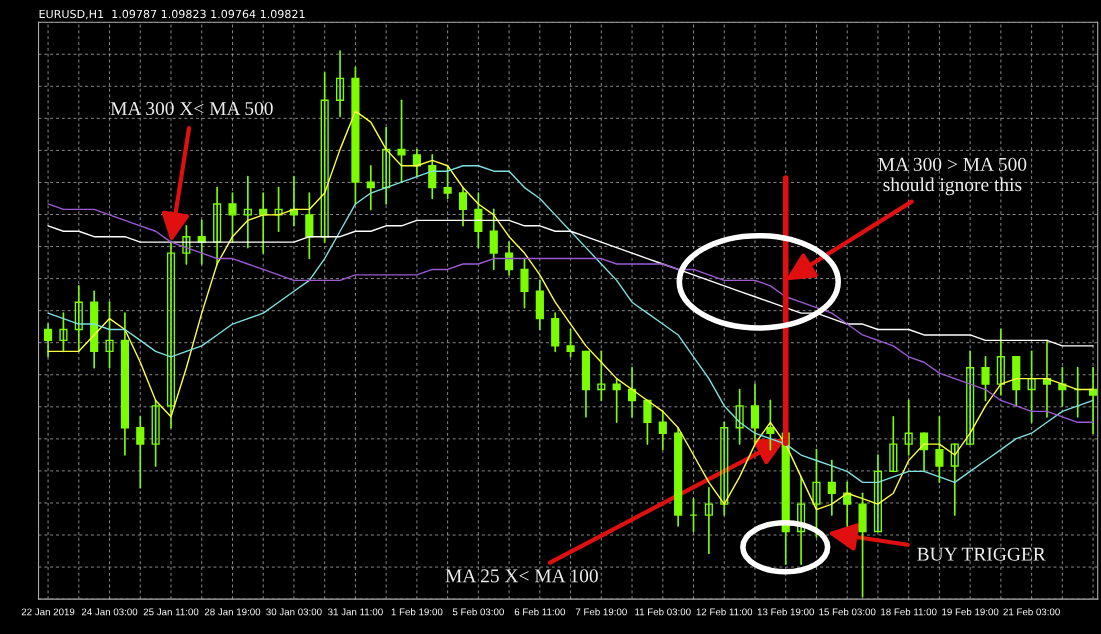 Image resolution: width=1101 pixels, height=634 pixels. Describe the element at coordinates (294, 612) in the screenshot. I see `x-tick-label: 30 Jan 03:00` at that location.